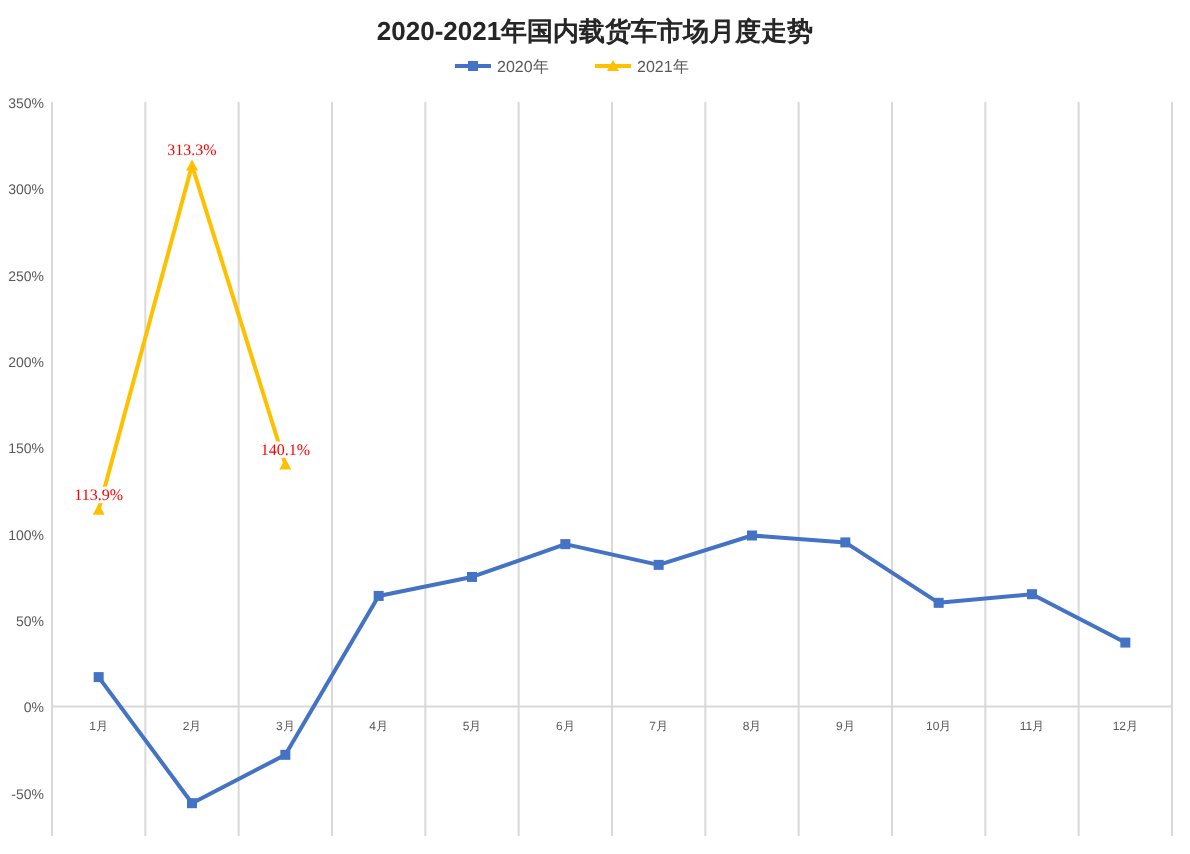 This screenshot has width=1190, height=854. I want to click on data-label: 313.3%, so click(192, 150).